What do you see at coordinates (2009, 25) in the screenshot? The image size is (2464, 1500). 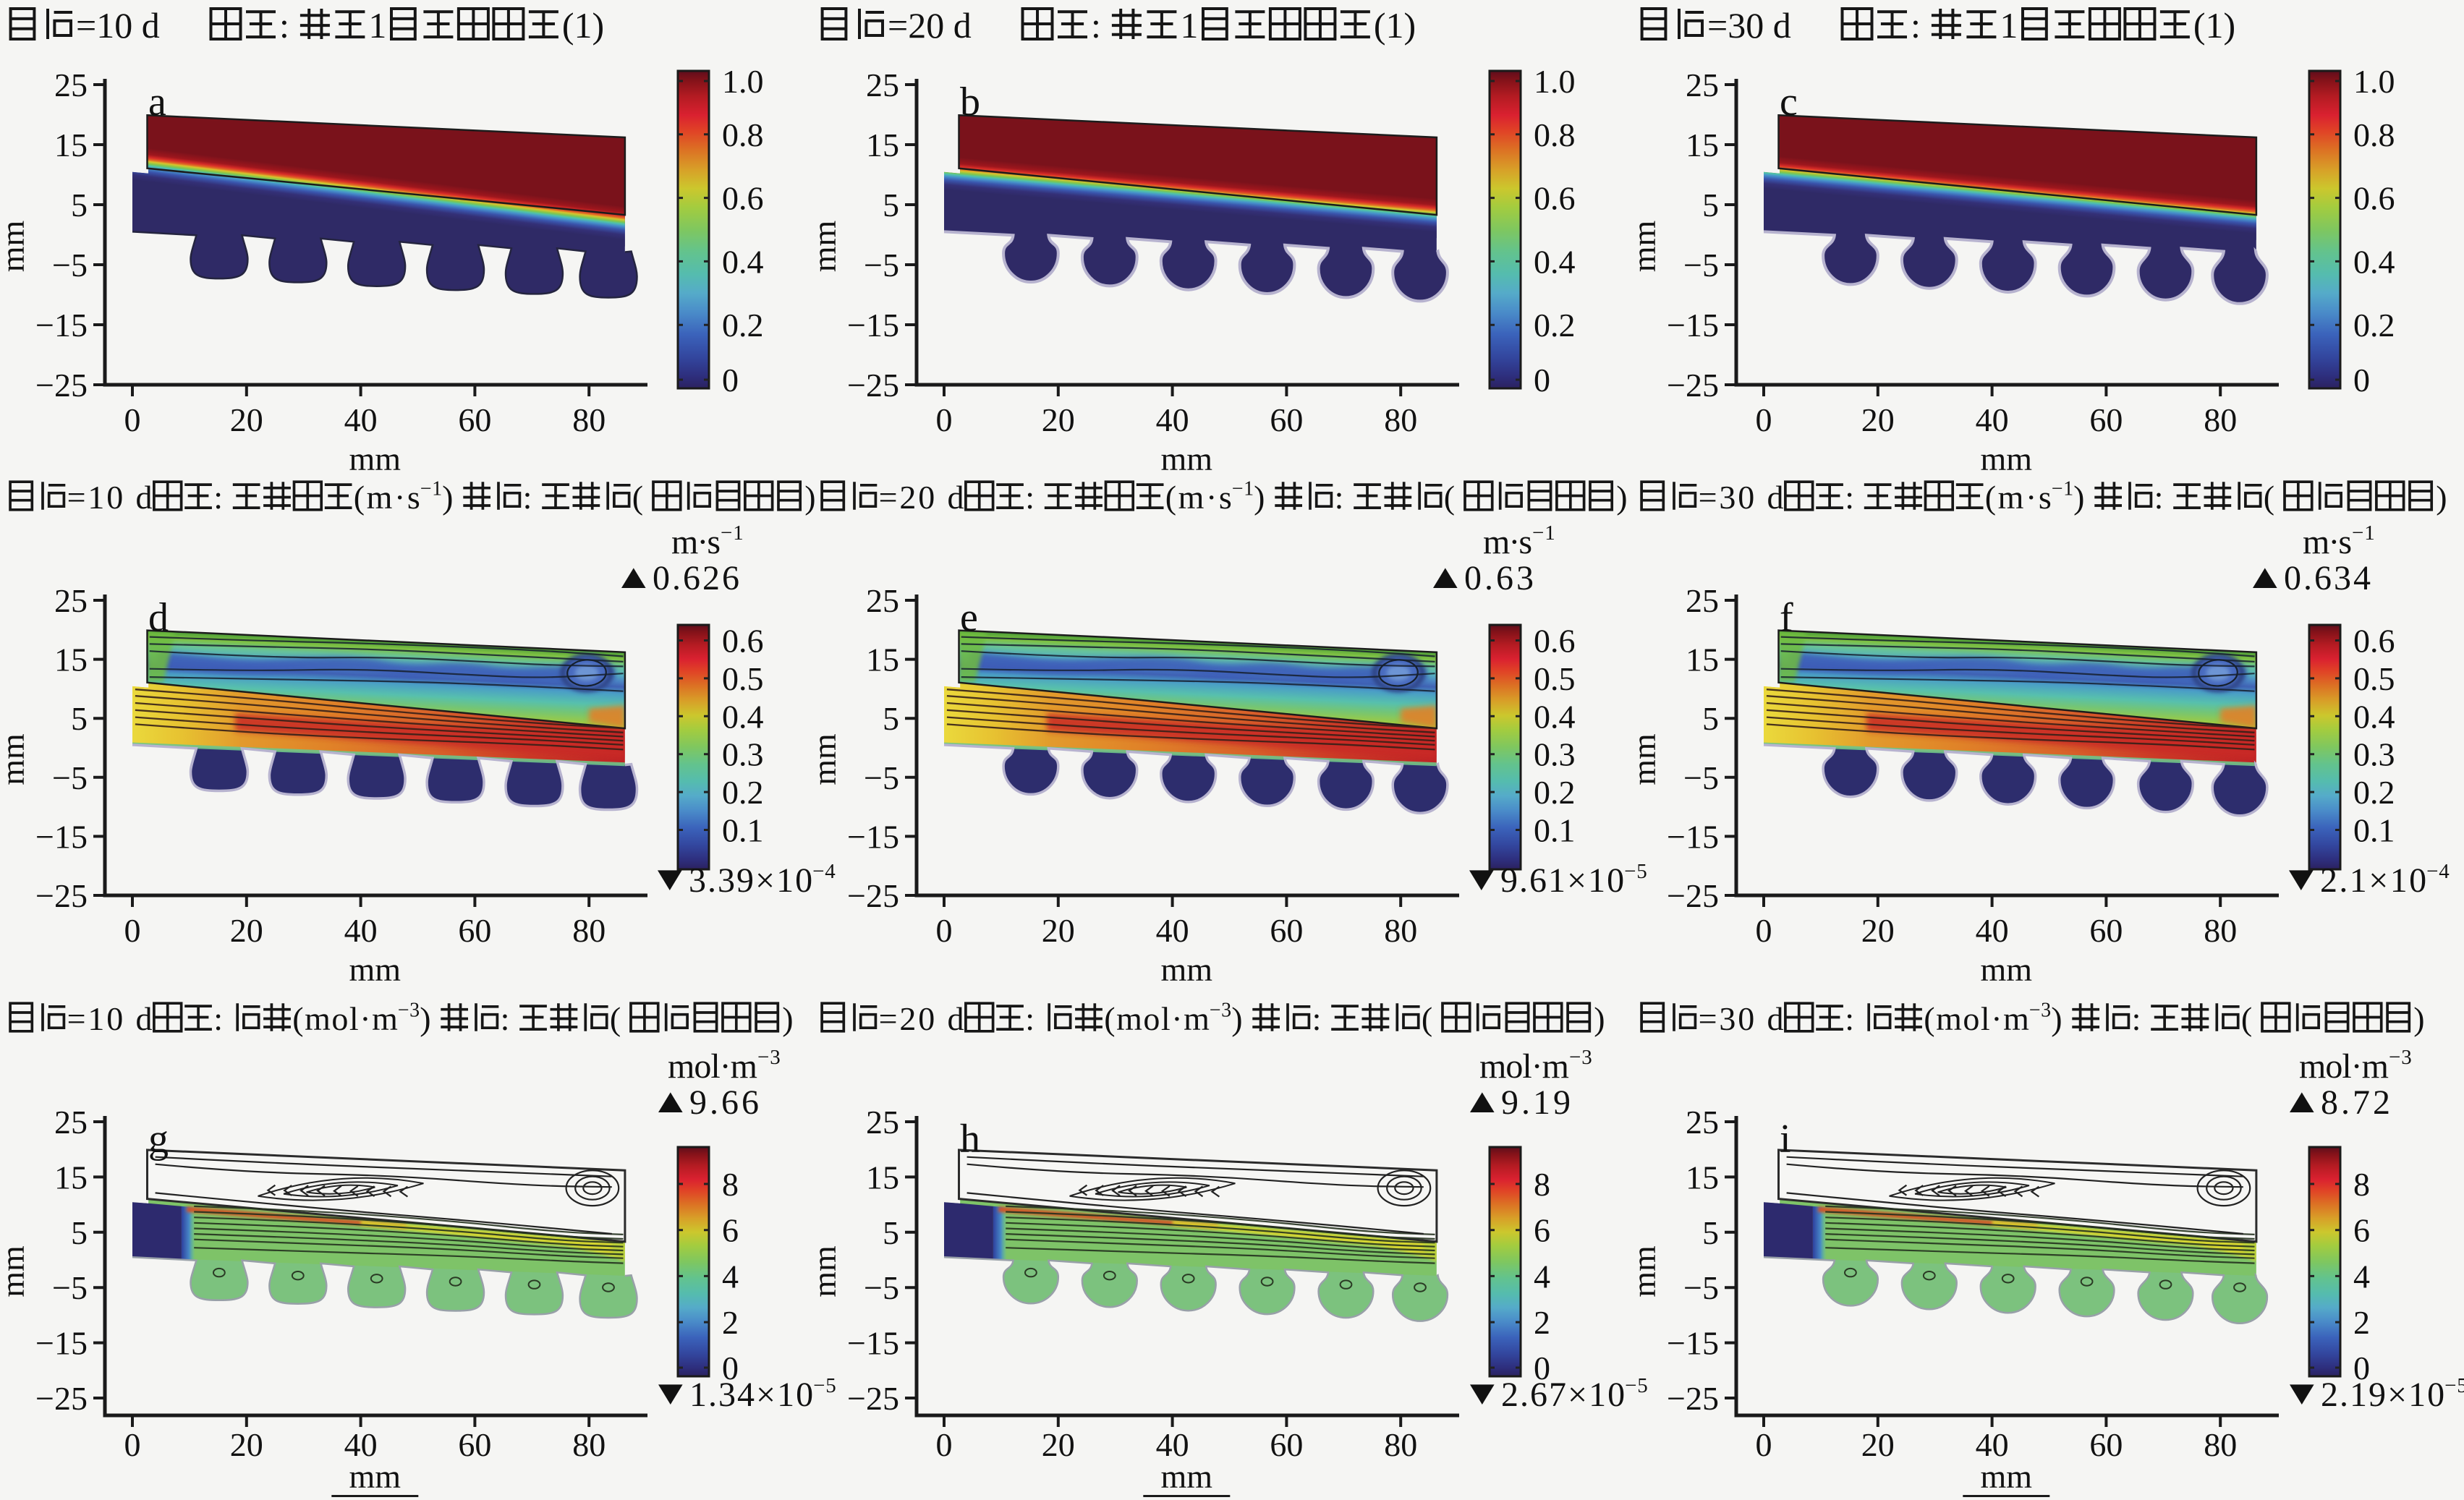 I see `svg-text: 1` at bounding box center [2009, 25].